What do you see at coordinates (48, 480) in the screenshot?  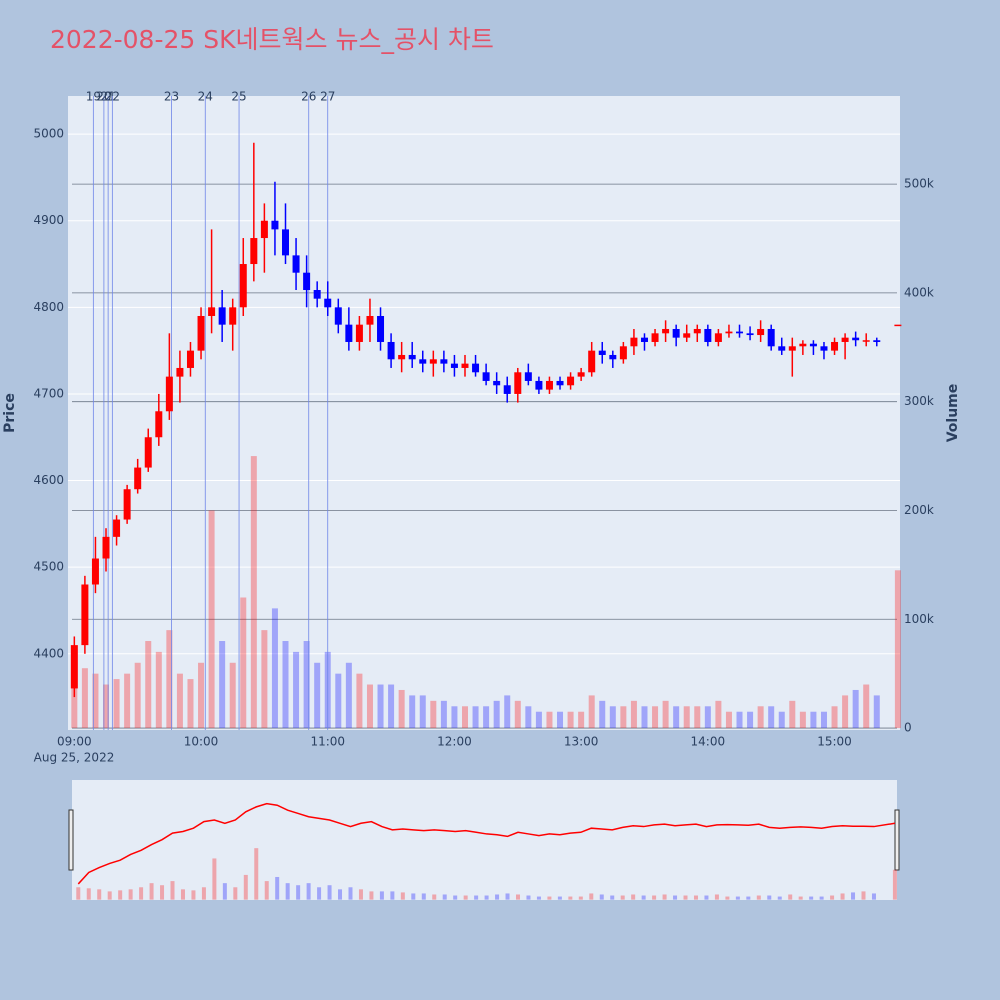 I see `y-tick-label: 4600` at bounding box center [48, 480].